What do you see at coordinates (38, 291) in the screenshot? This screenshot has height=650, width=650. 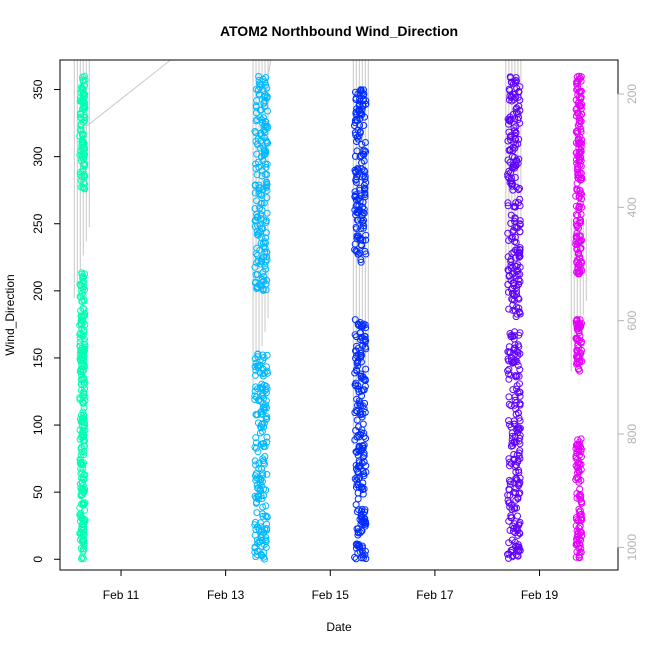 I see `y-tick-label-4: 200` at bounding box center [38, 291].